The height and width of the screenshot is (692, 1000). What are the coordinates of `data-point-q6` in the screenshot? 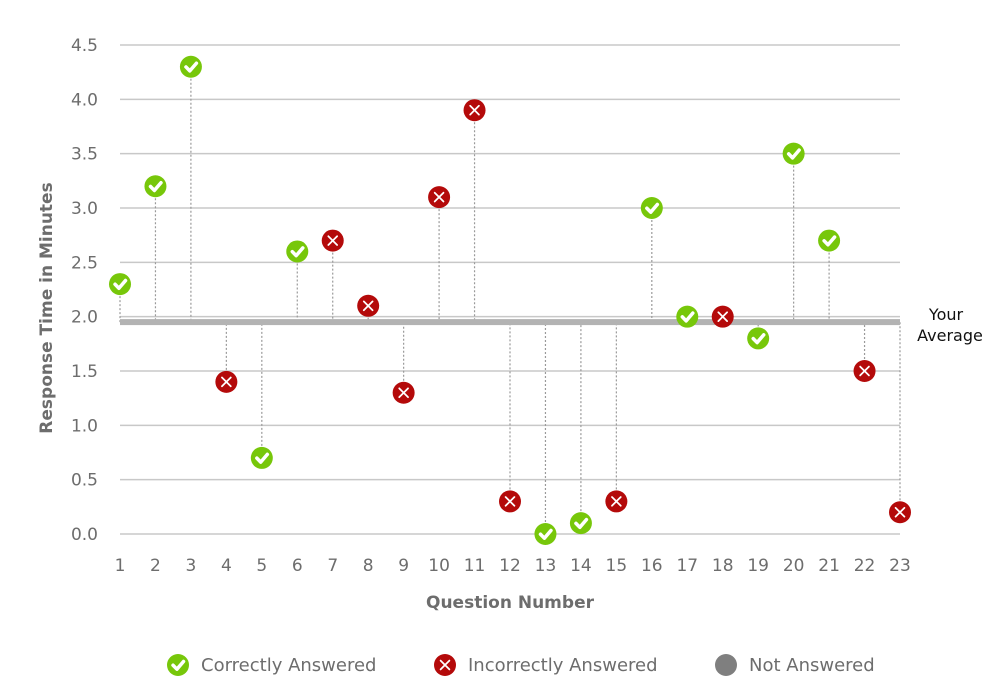 It's located at (297, 251).